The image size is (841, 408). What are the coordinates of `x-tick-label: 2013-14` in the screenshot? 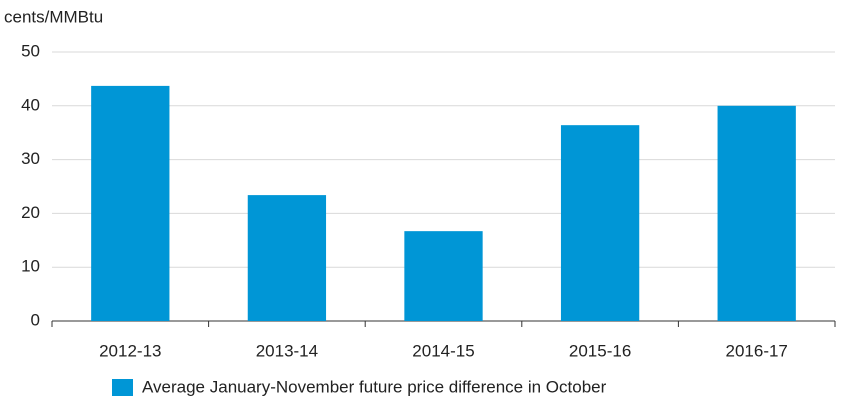 It's located at (287, 350).